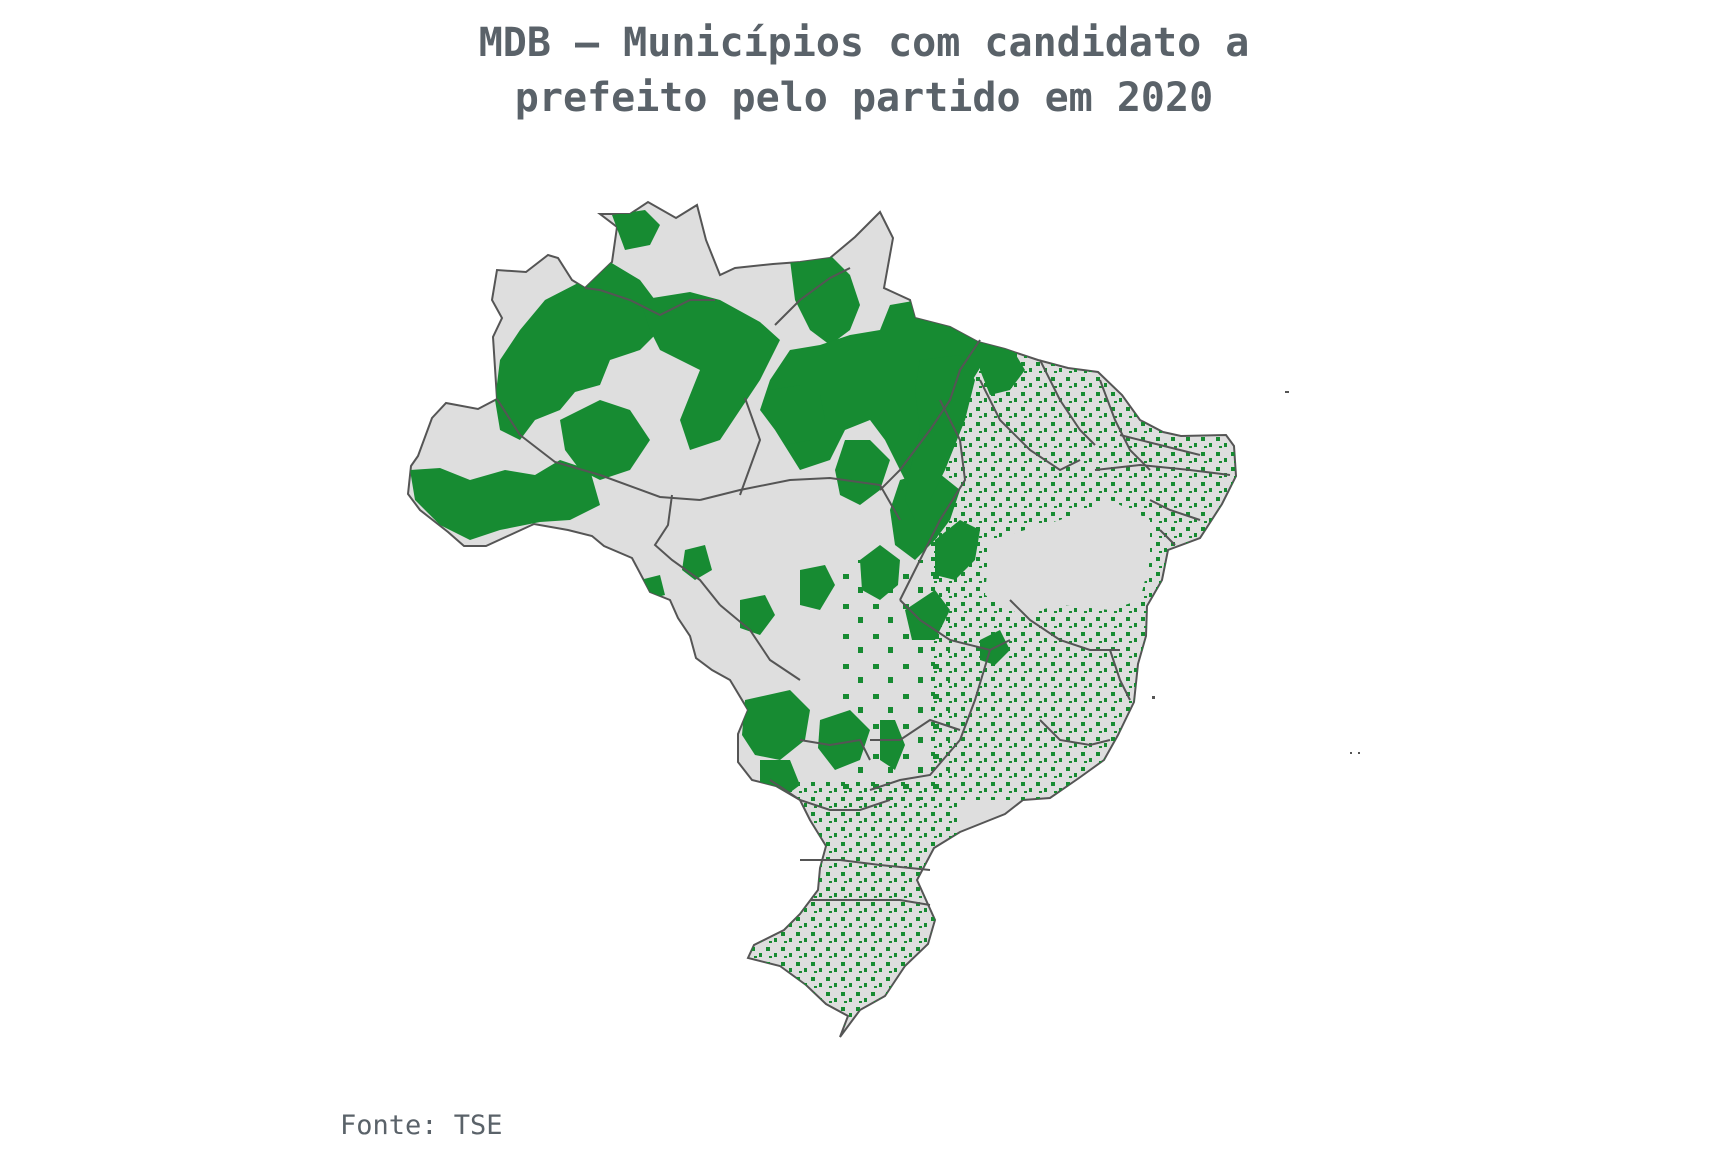  I want to click on bahia-gray-area, so click(1067, 557).